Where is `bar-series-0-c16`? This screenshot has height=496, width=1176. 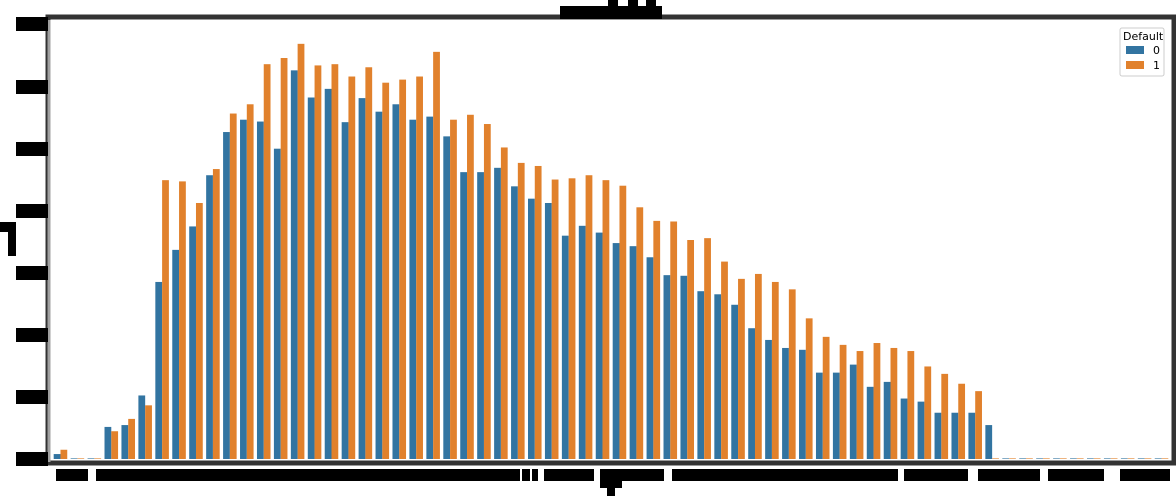
bar-series-0-c16 is located at coordinates (311, 278).